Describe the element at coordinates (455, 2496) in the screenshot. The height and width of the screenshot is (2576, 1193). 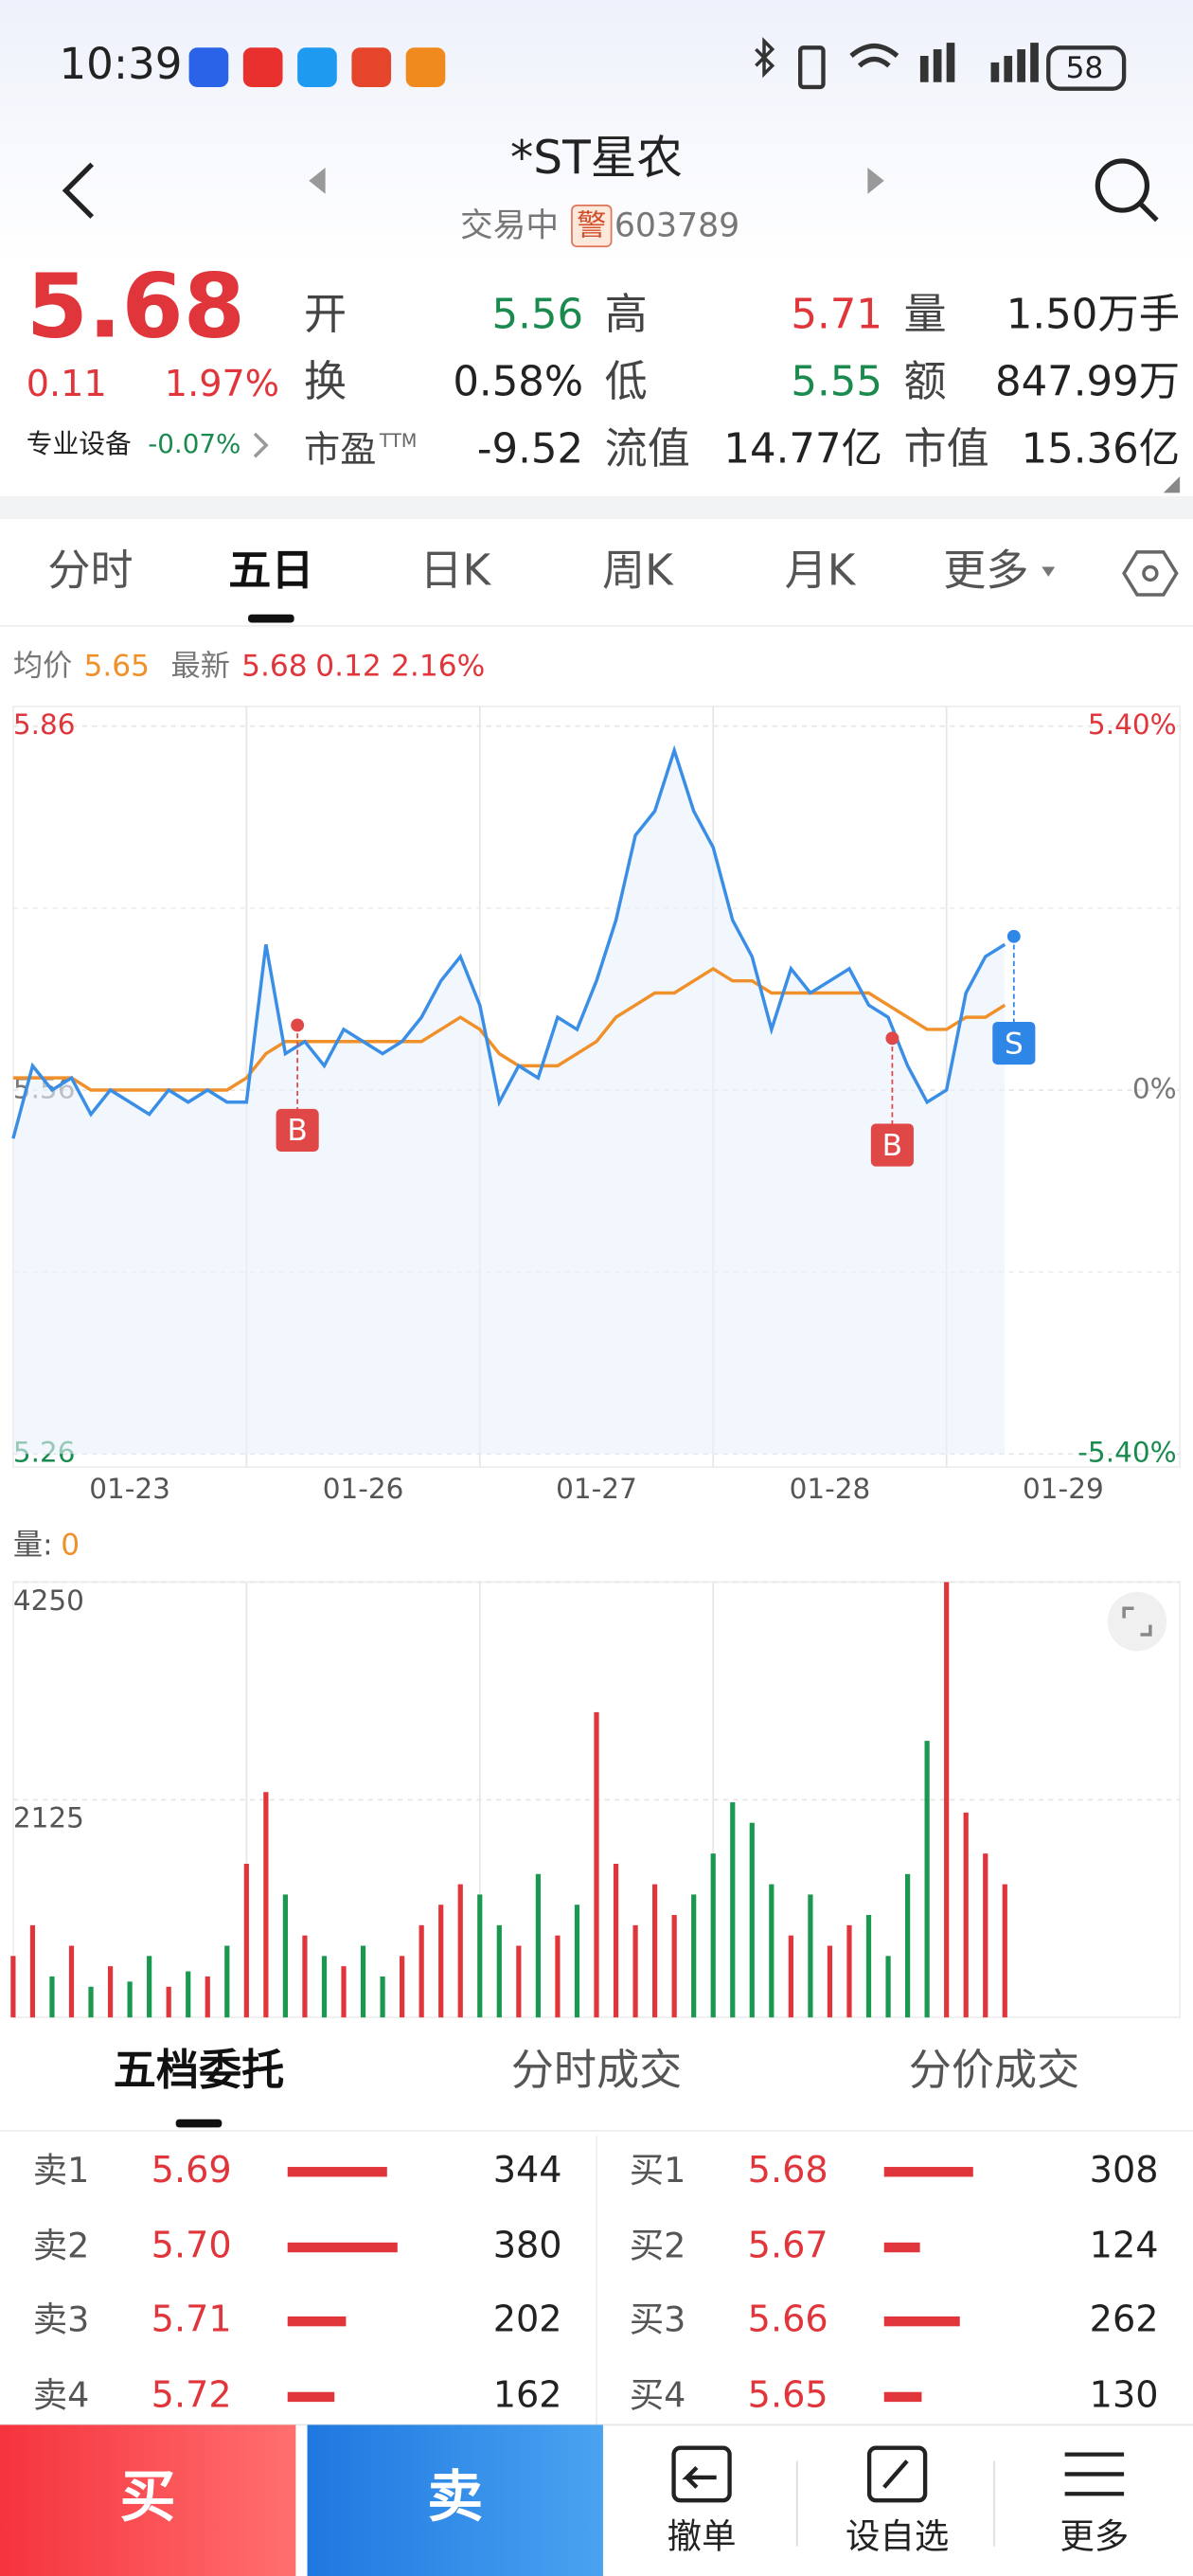
I see `sell-label: 卖` at that location.